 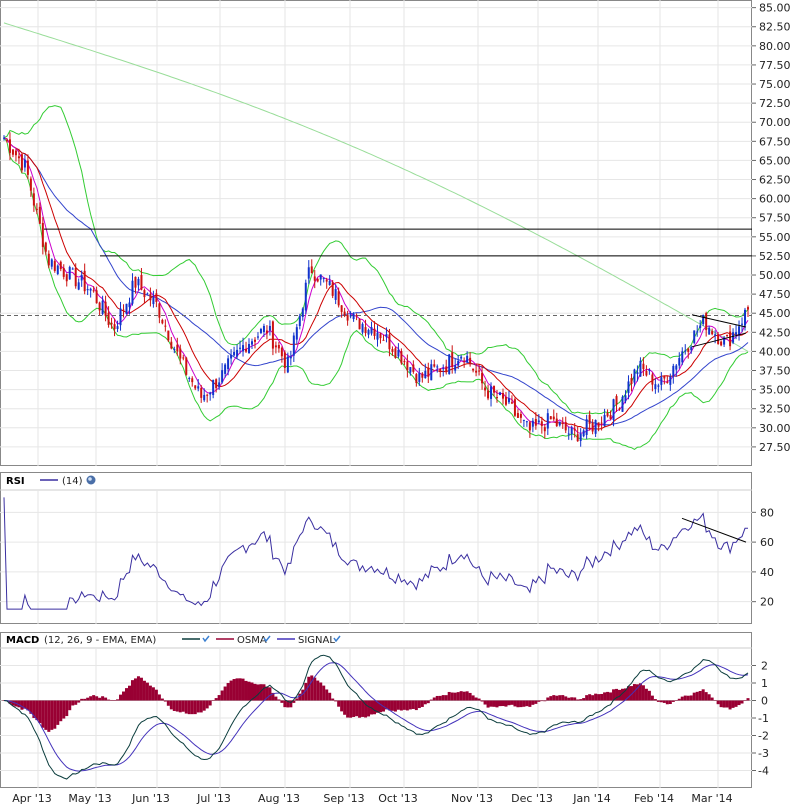 I want to click on price-tick-label: 75.00, so click(x=775, y=84).